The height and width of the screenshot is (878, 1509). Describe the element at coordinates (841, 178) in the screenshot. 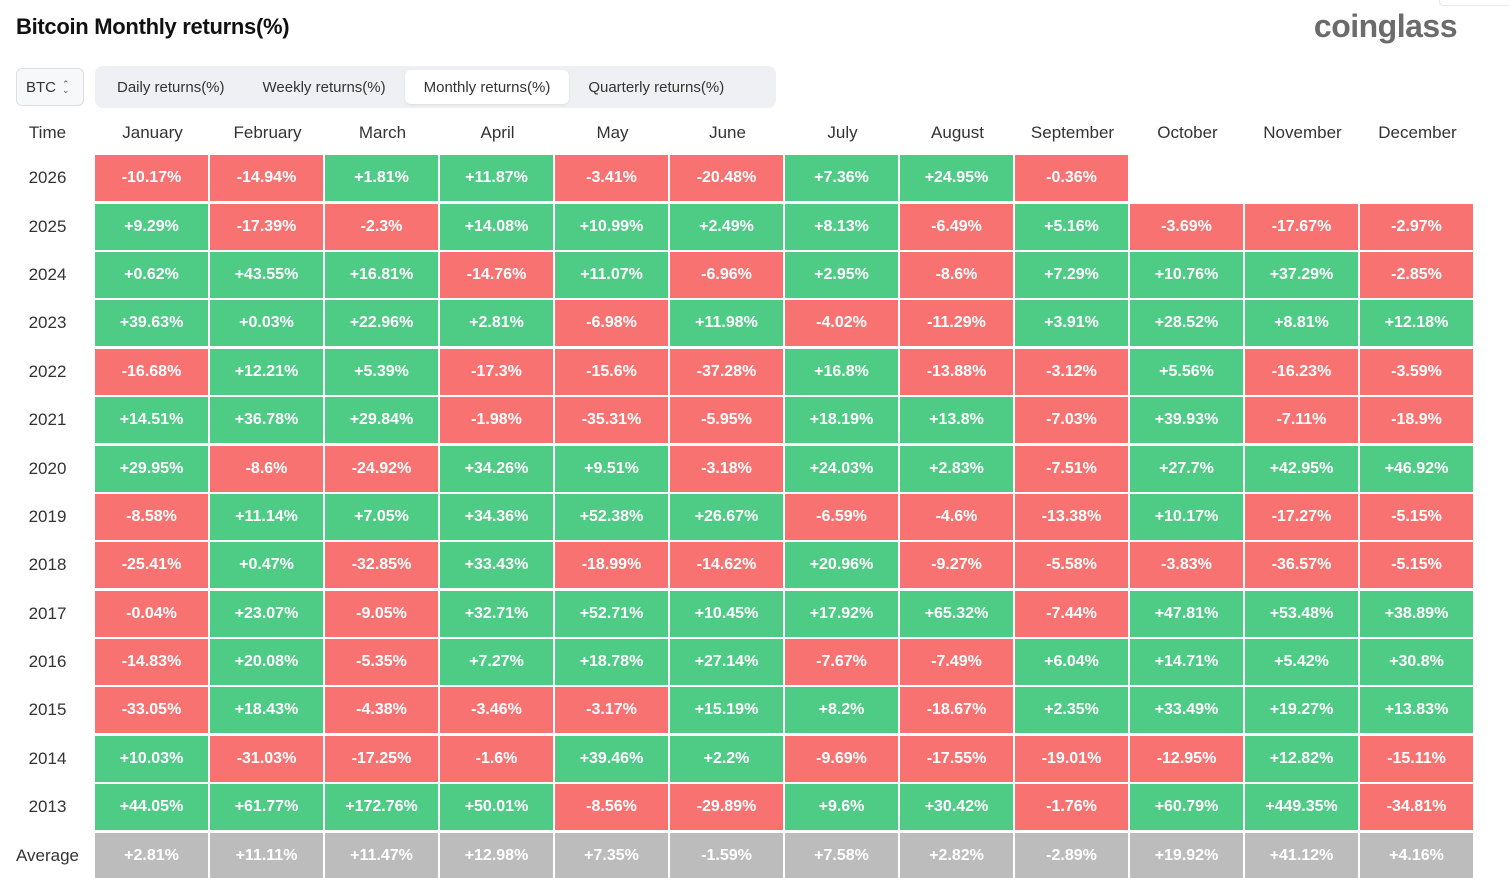

I see `return-cell: +7.36%` at that location.